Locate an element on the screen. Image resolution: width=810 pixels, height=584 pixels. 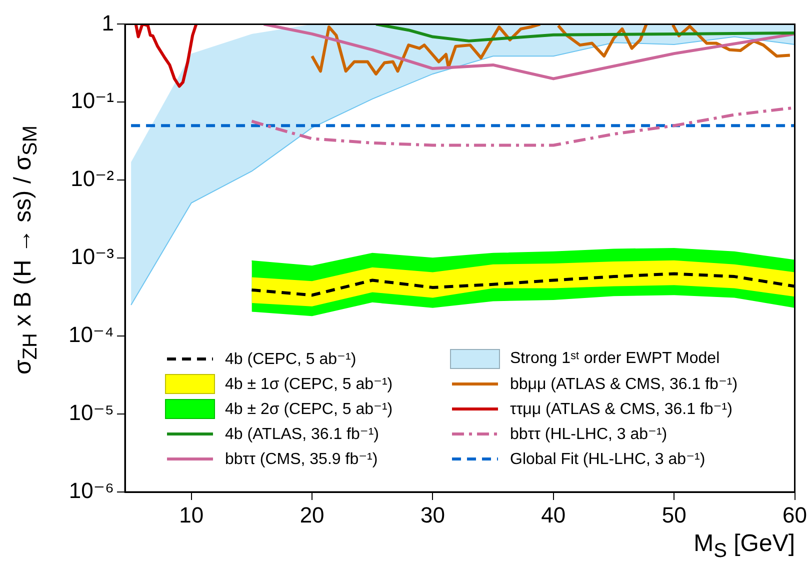
legend-label: 4b (CEPC, 5 ab⁻¹) is located at coordinates (290, 359).